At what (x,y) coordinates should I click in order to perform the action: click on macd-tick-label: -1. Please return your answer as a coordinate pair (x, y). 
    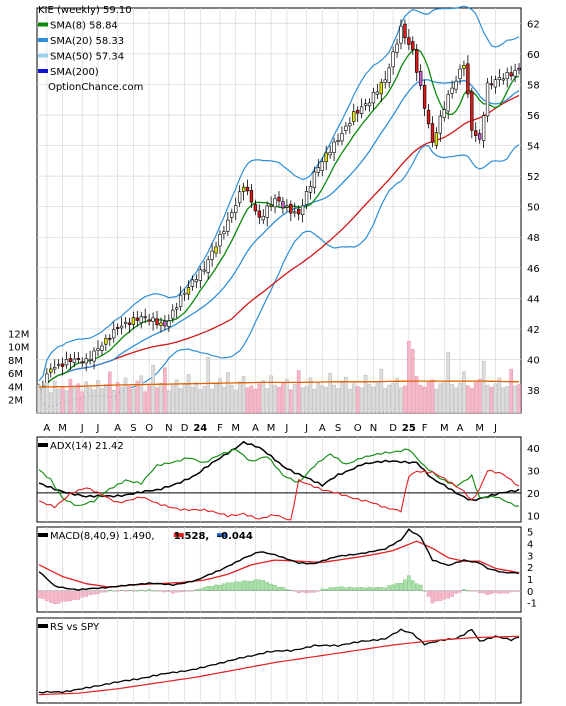
    Looking at the image, I should click on (532, 604).